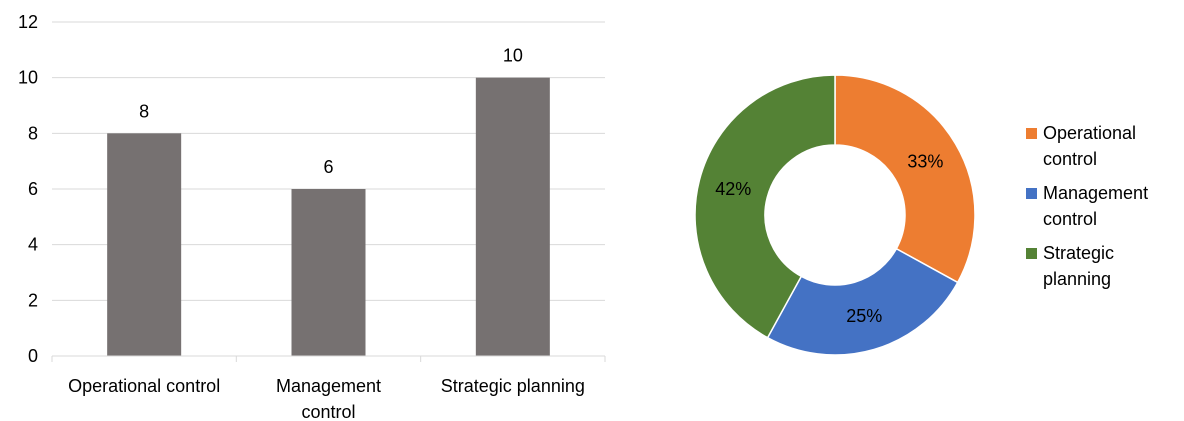 The width and height of the screenshot is (1184, 421). I want to click on legend-label: Management control, so click(1095, 206).